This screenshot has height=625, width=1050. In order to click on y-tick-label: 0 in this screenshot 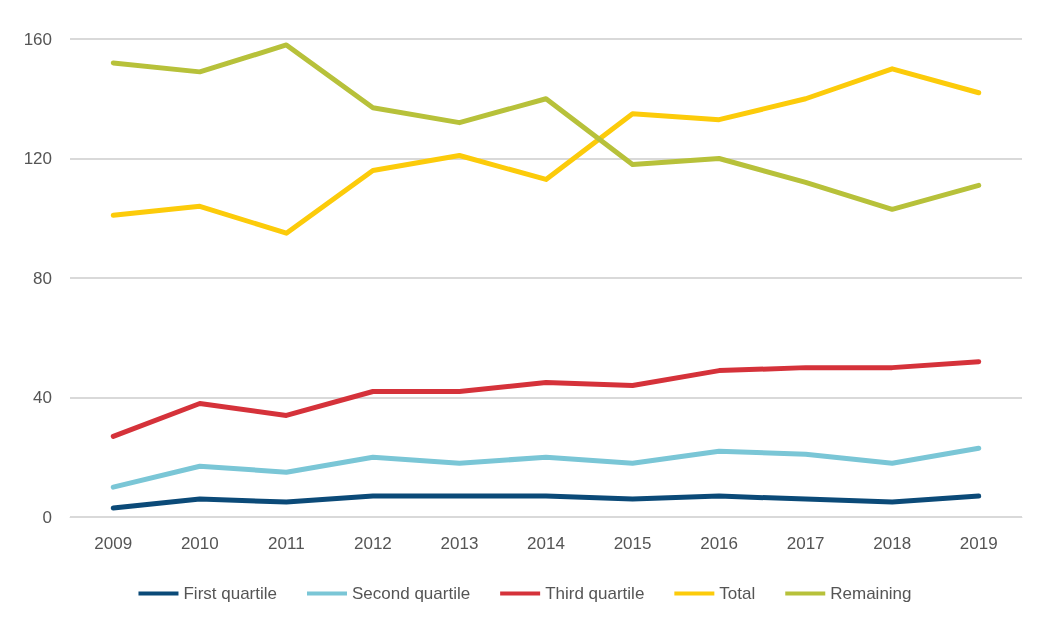, I will do `click(47, 517)`.